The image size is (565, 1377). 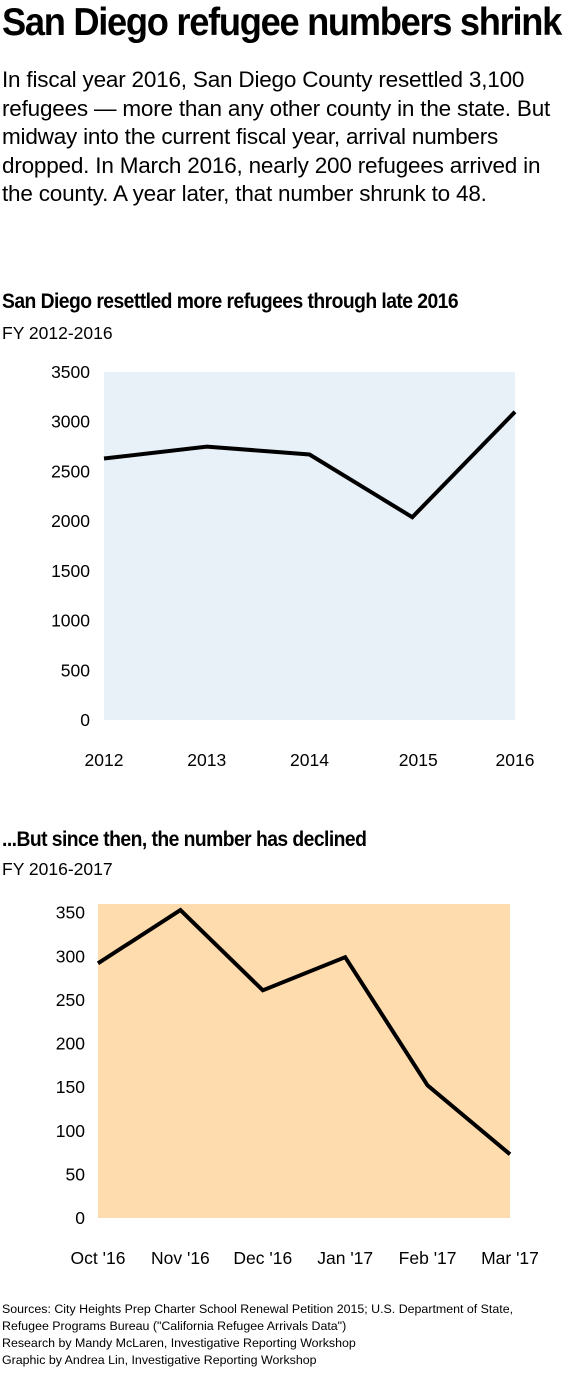 What do you see at coordinates (180, 1258) in the screenshot?
I see `x-tick-label: Nov '16` at bounding box center [180, 1258].